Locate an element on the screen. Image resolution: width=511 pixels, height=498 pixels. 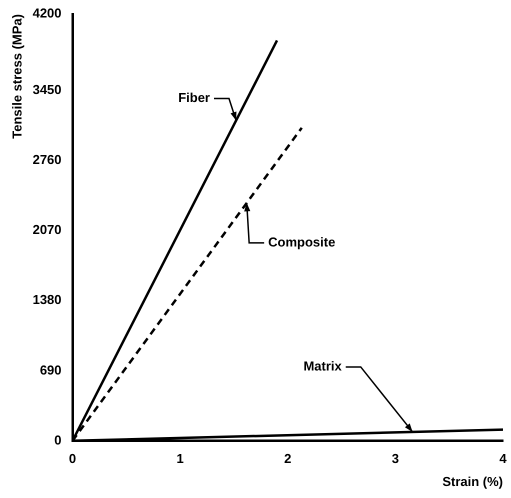
y-tick-label: 2760 is located at coordinates (47, 159).